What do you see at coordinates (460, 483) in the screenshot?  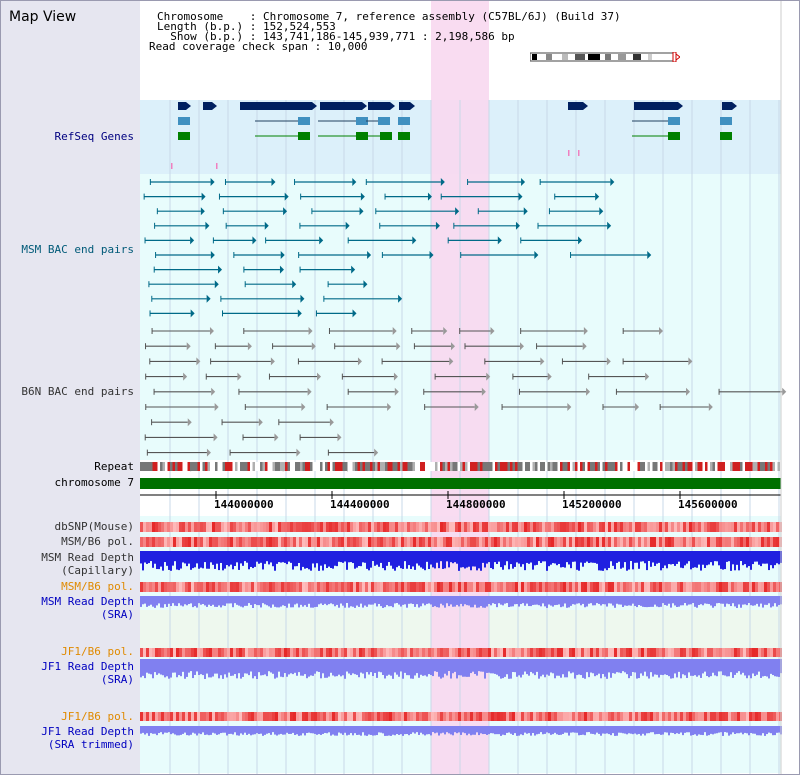 I see `chromosome-bar` at bounding box center [460, 483].